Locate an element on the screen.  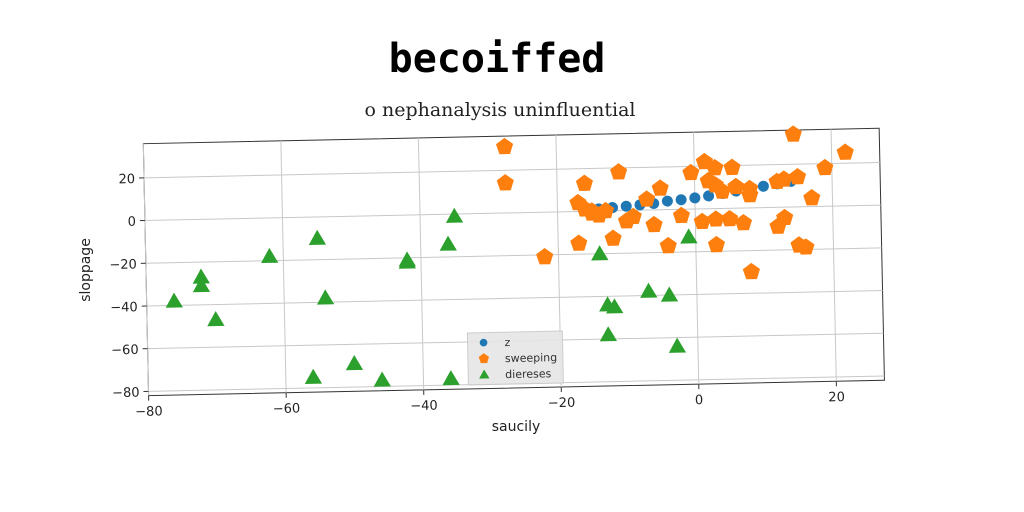
chart-subtitle: o nephanalysis uninfluential is located at coordinates (500, 110).